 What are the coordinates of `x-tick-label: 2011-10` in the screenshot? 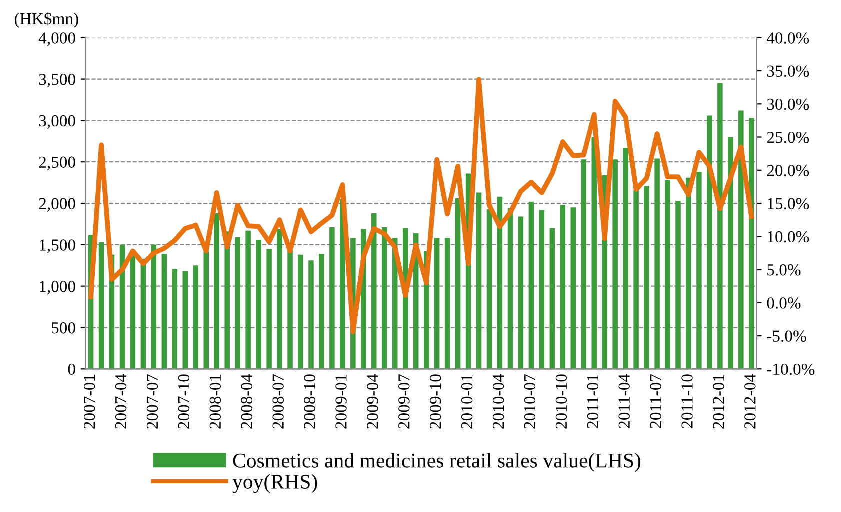 It's located at (687, 401).